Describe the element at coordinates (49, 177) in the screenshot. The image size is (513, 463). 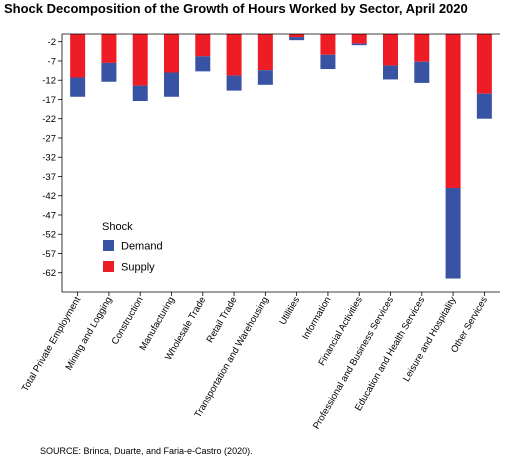
I see `y-tick-label: -37` at that location.